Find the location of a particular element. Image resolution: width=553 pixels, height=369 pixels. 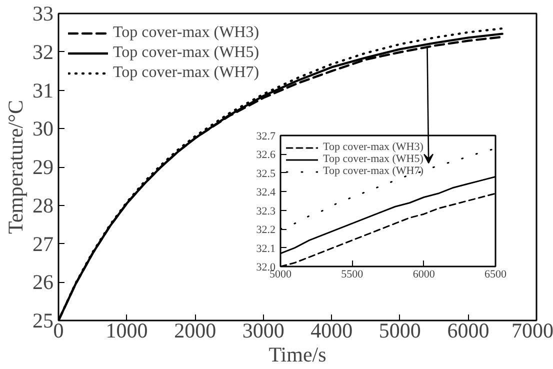

y-tick-label: 27 is located at coordinates (43, 244).